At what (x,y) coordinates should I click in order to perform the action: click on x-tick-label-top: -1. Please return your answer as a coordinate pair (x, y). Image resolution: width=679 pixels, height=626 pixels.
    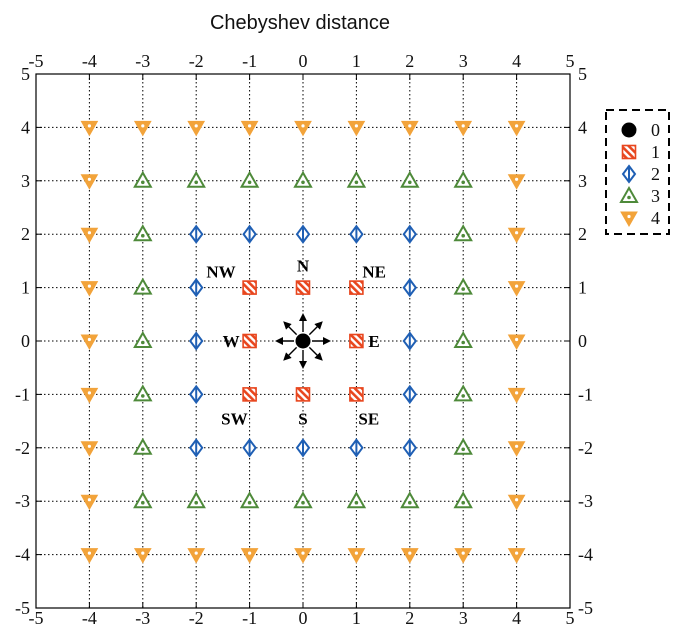
    Looking at the image, I should click on (249, 61).